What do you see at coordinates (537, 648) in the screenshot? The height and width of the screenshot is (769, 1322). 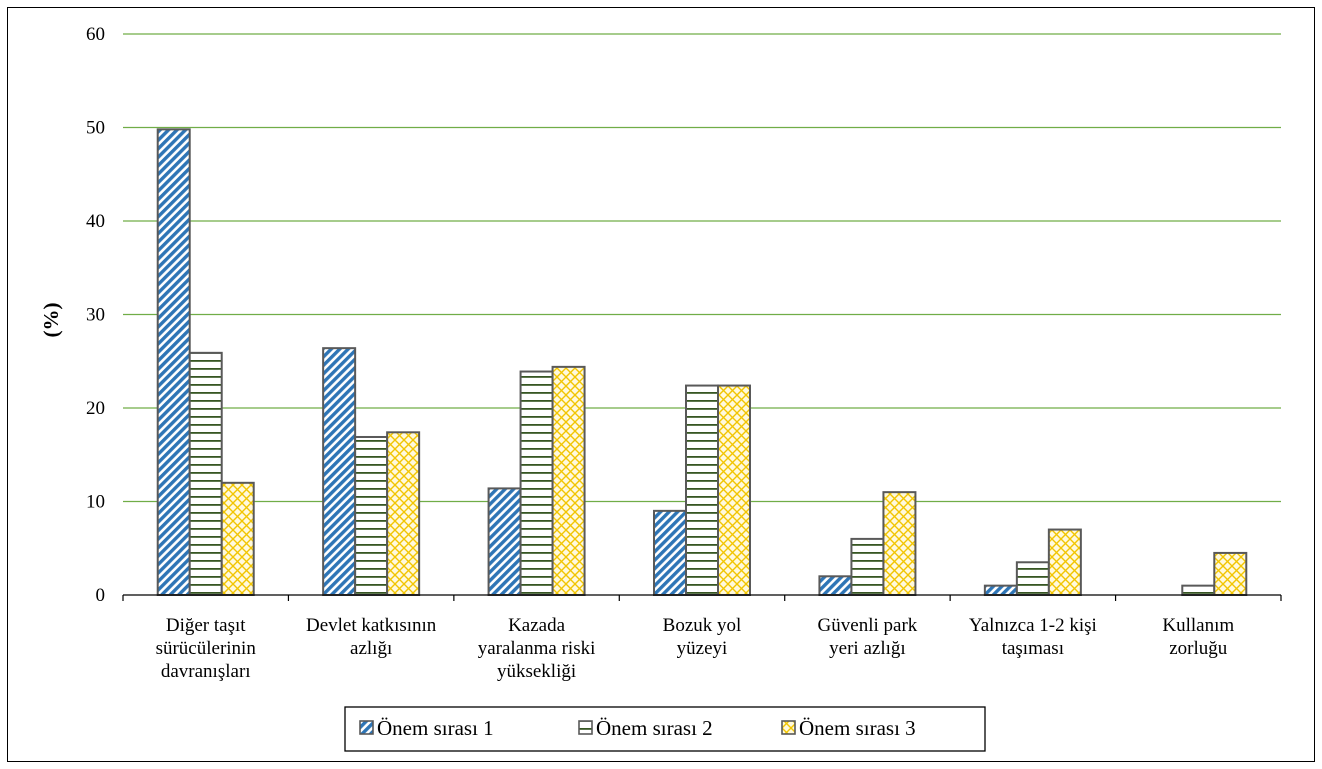 I see `x-category-label: Kazada yaralanma riski yüksekliği` at bounding box center [537, 648].